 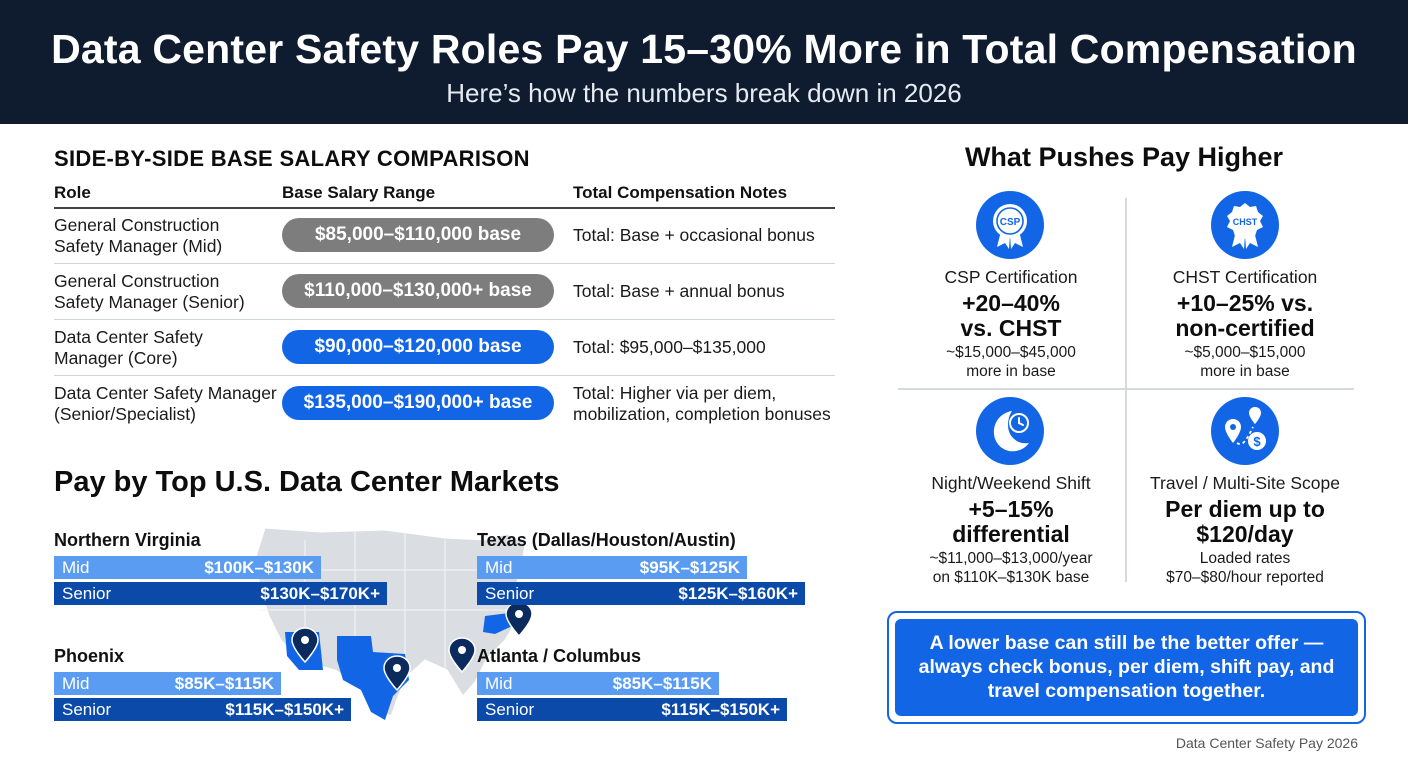 What do you see at coordinates (320, 593) in the screenshot?
I see `senior-value: $130K–$170K+` at bounding box center [320, 593].